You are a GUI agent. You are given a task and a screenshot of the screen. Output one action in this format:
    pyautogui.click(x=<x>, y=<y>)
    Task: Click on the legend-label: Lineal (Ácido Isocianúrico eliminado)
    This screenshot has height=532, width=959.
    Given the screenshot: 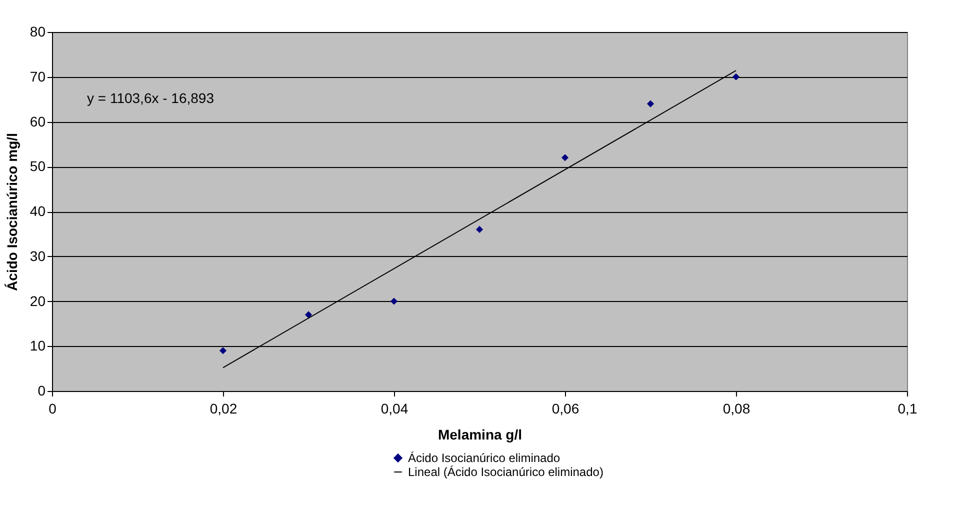 What is the action you would take?
    pyautogui.click(x=506, y=472)
    